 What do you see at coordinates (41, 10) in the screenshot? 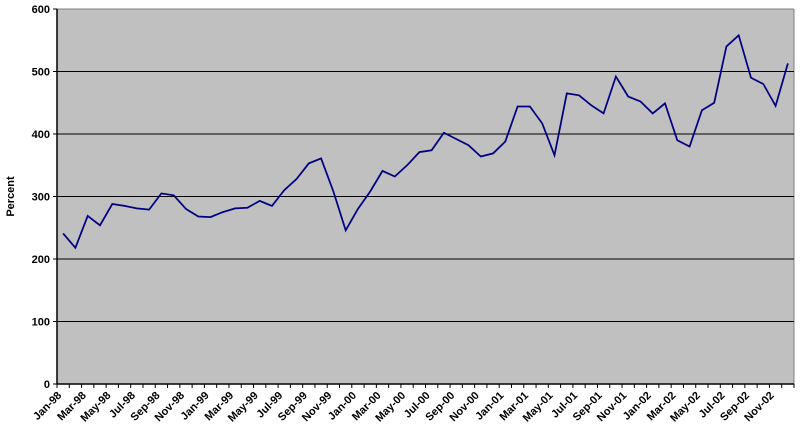
I see `y-tick-label-600: 600` at bounding box center [41, 10].